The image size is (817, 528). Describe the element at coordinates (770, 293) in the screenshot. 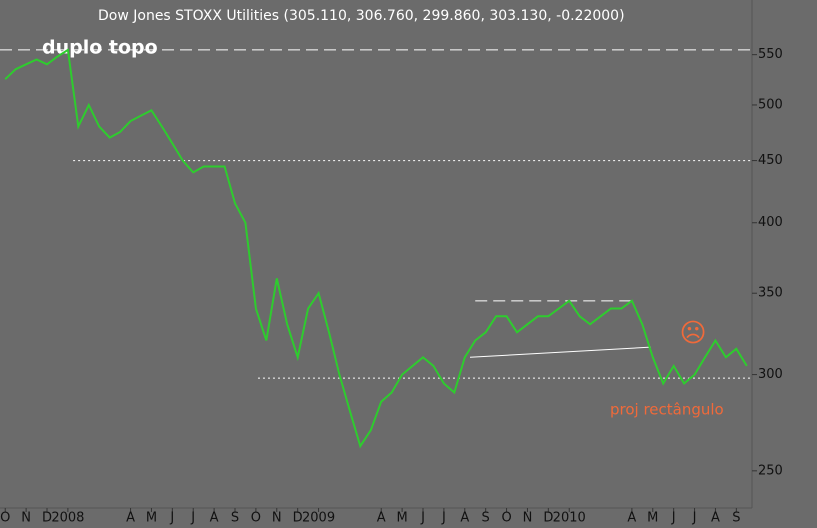

I see `y-tick-label: 350` at that location.